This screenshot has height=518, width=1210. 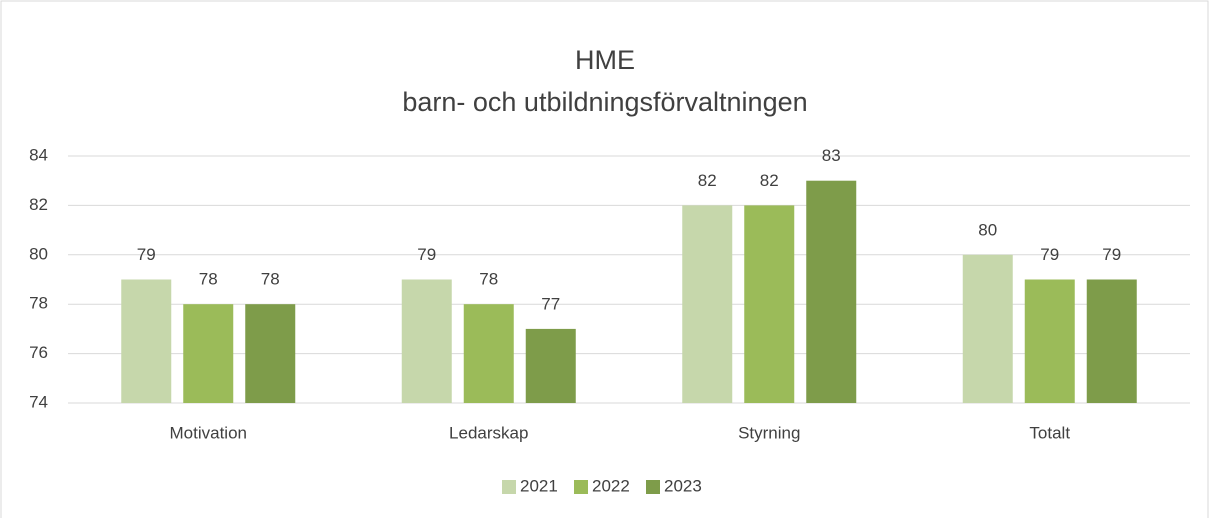 I want to click on legend-label: 2022, so click(x=611, y=485).